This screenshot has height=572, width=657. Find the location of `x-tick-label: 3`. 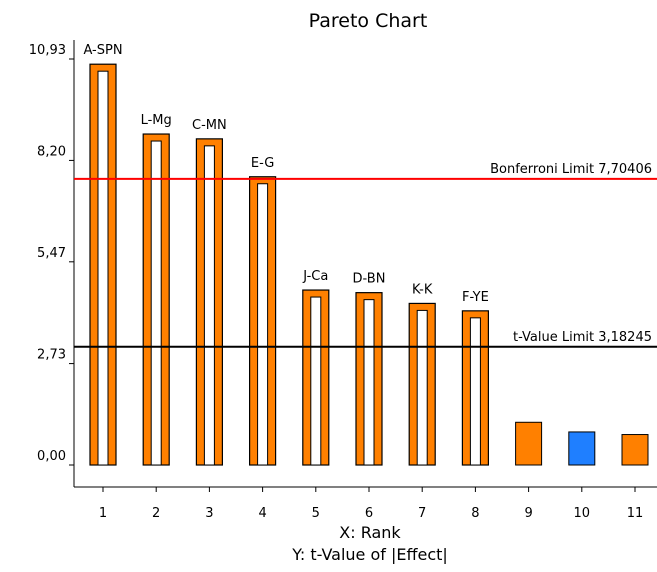

x-tick-label: 3 is located at coordinates (209, 513).